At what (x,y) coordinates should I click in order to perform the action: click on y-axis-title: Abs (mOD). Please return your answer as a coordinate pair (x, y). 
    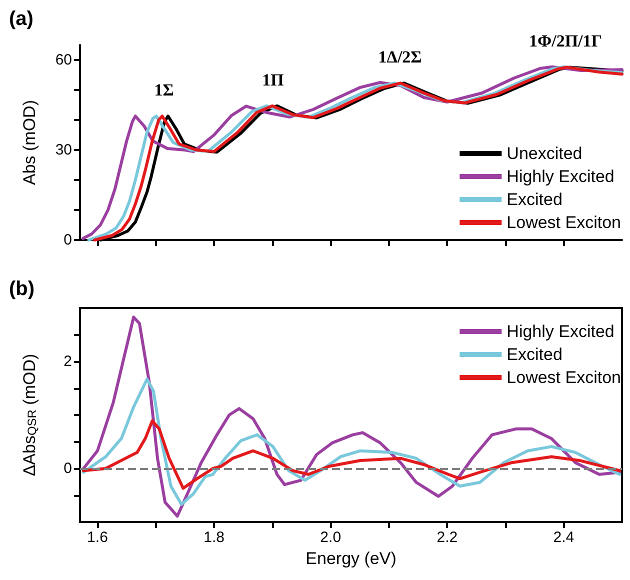
    Looking at the image, I should click on (29, 142).